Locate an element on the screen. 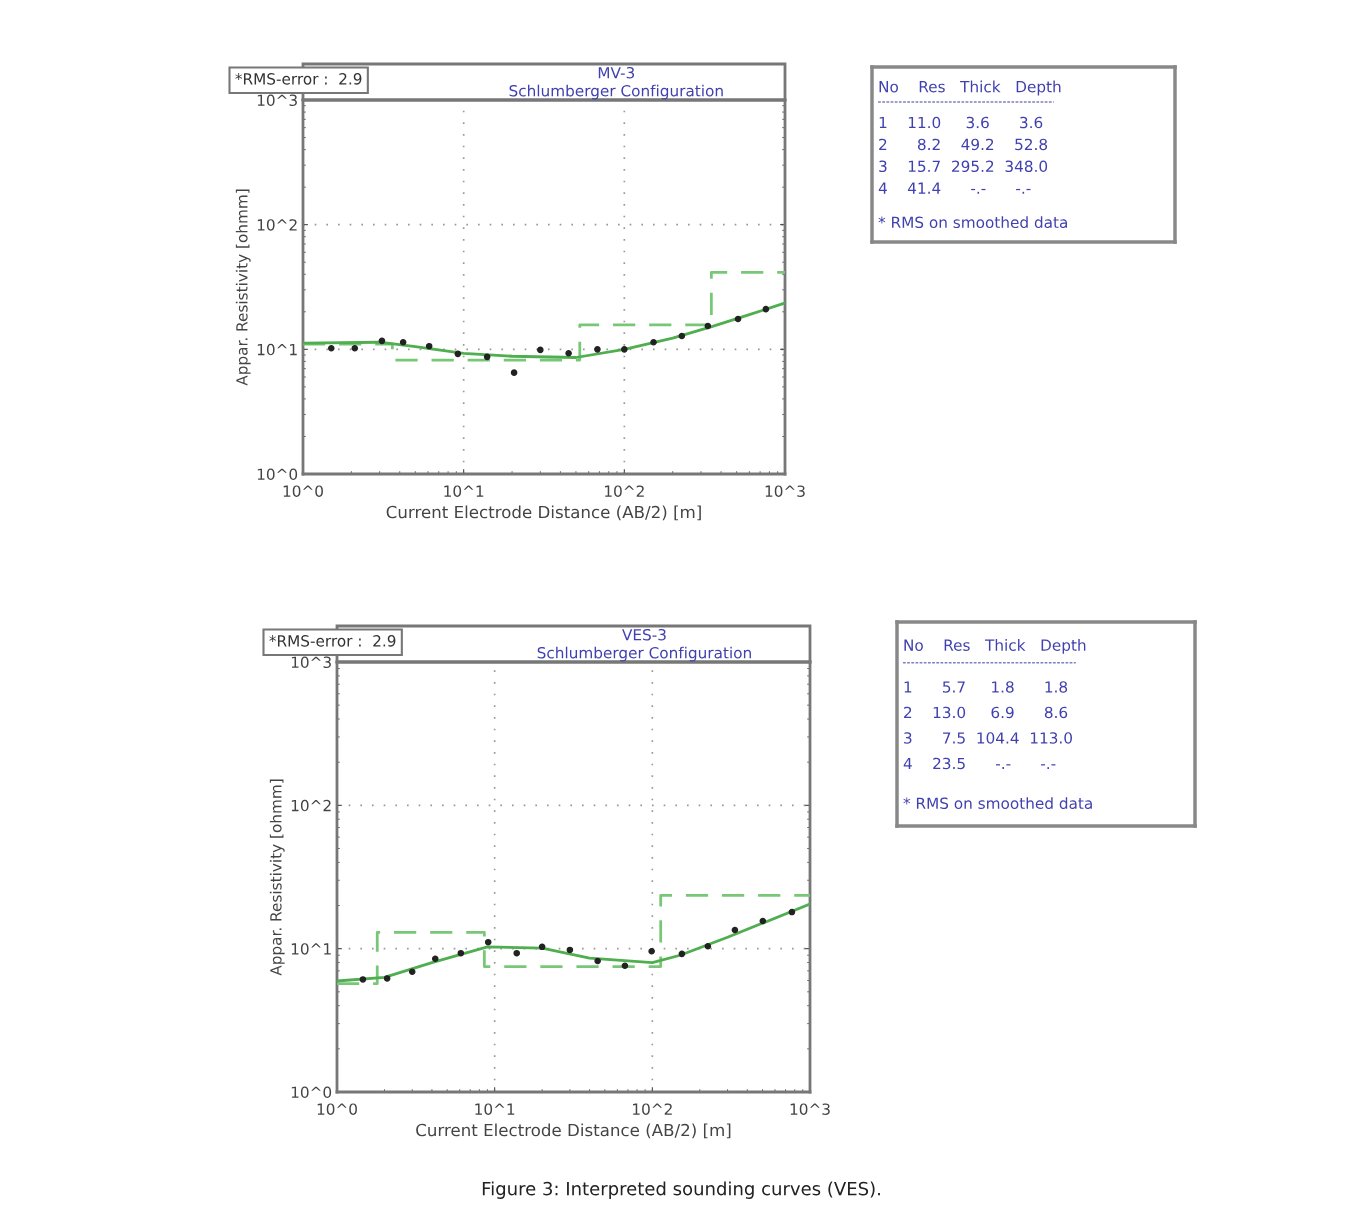 The image size is (1363, 1227). text: 3 15.7 295.2 348.0 is located at coordinates (963, 166).